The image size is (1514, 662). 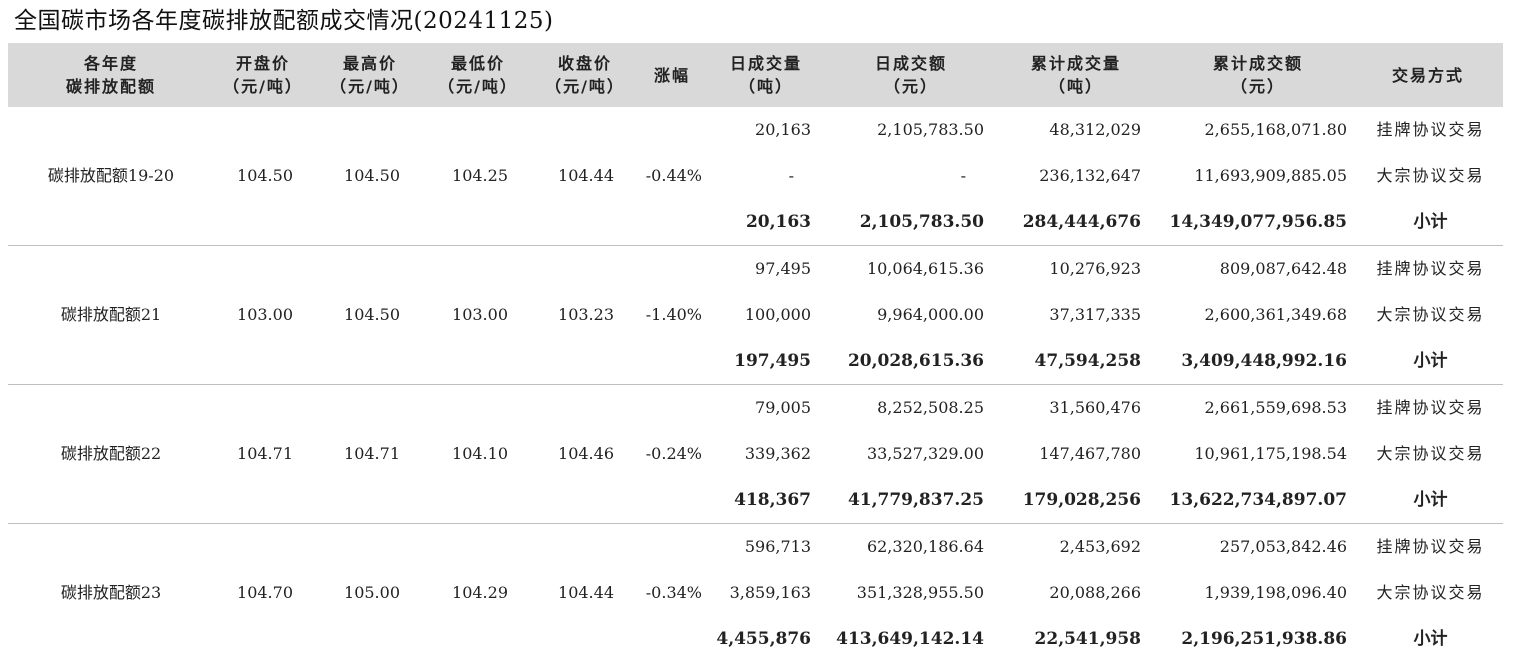 What do you see at coordinates (586, 453) in the screenshot?
I see `close-price: 104.46` at bounding box center [586, 453].